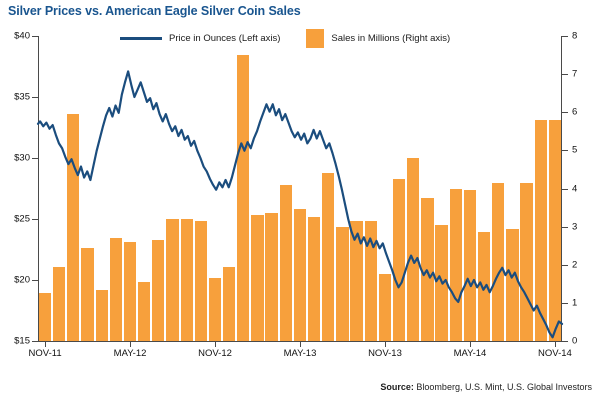 The image size is (600, 400). Describe the element at coordinates (45, 353) in the screenshot. I see `x-axis-label: NOV-11` at that location.